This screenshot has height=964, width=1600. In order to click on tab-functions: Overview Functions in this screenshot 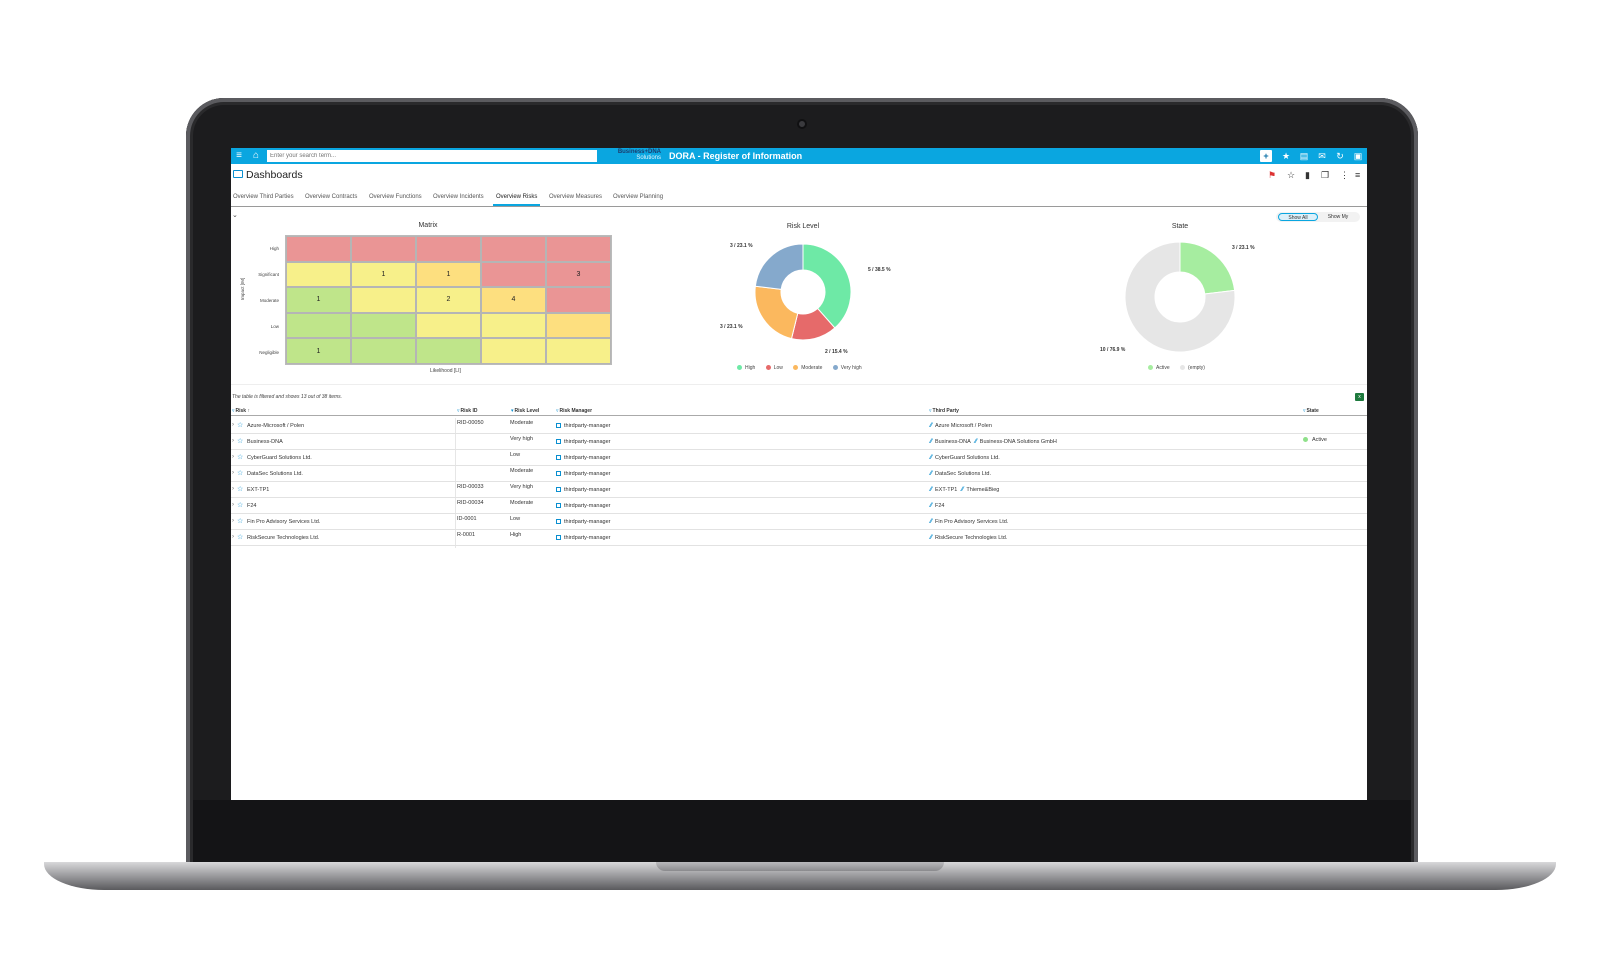, I will do `click(395, 197)`.